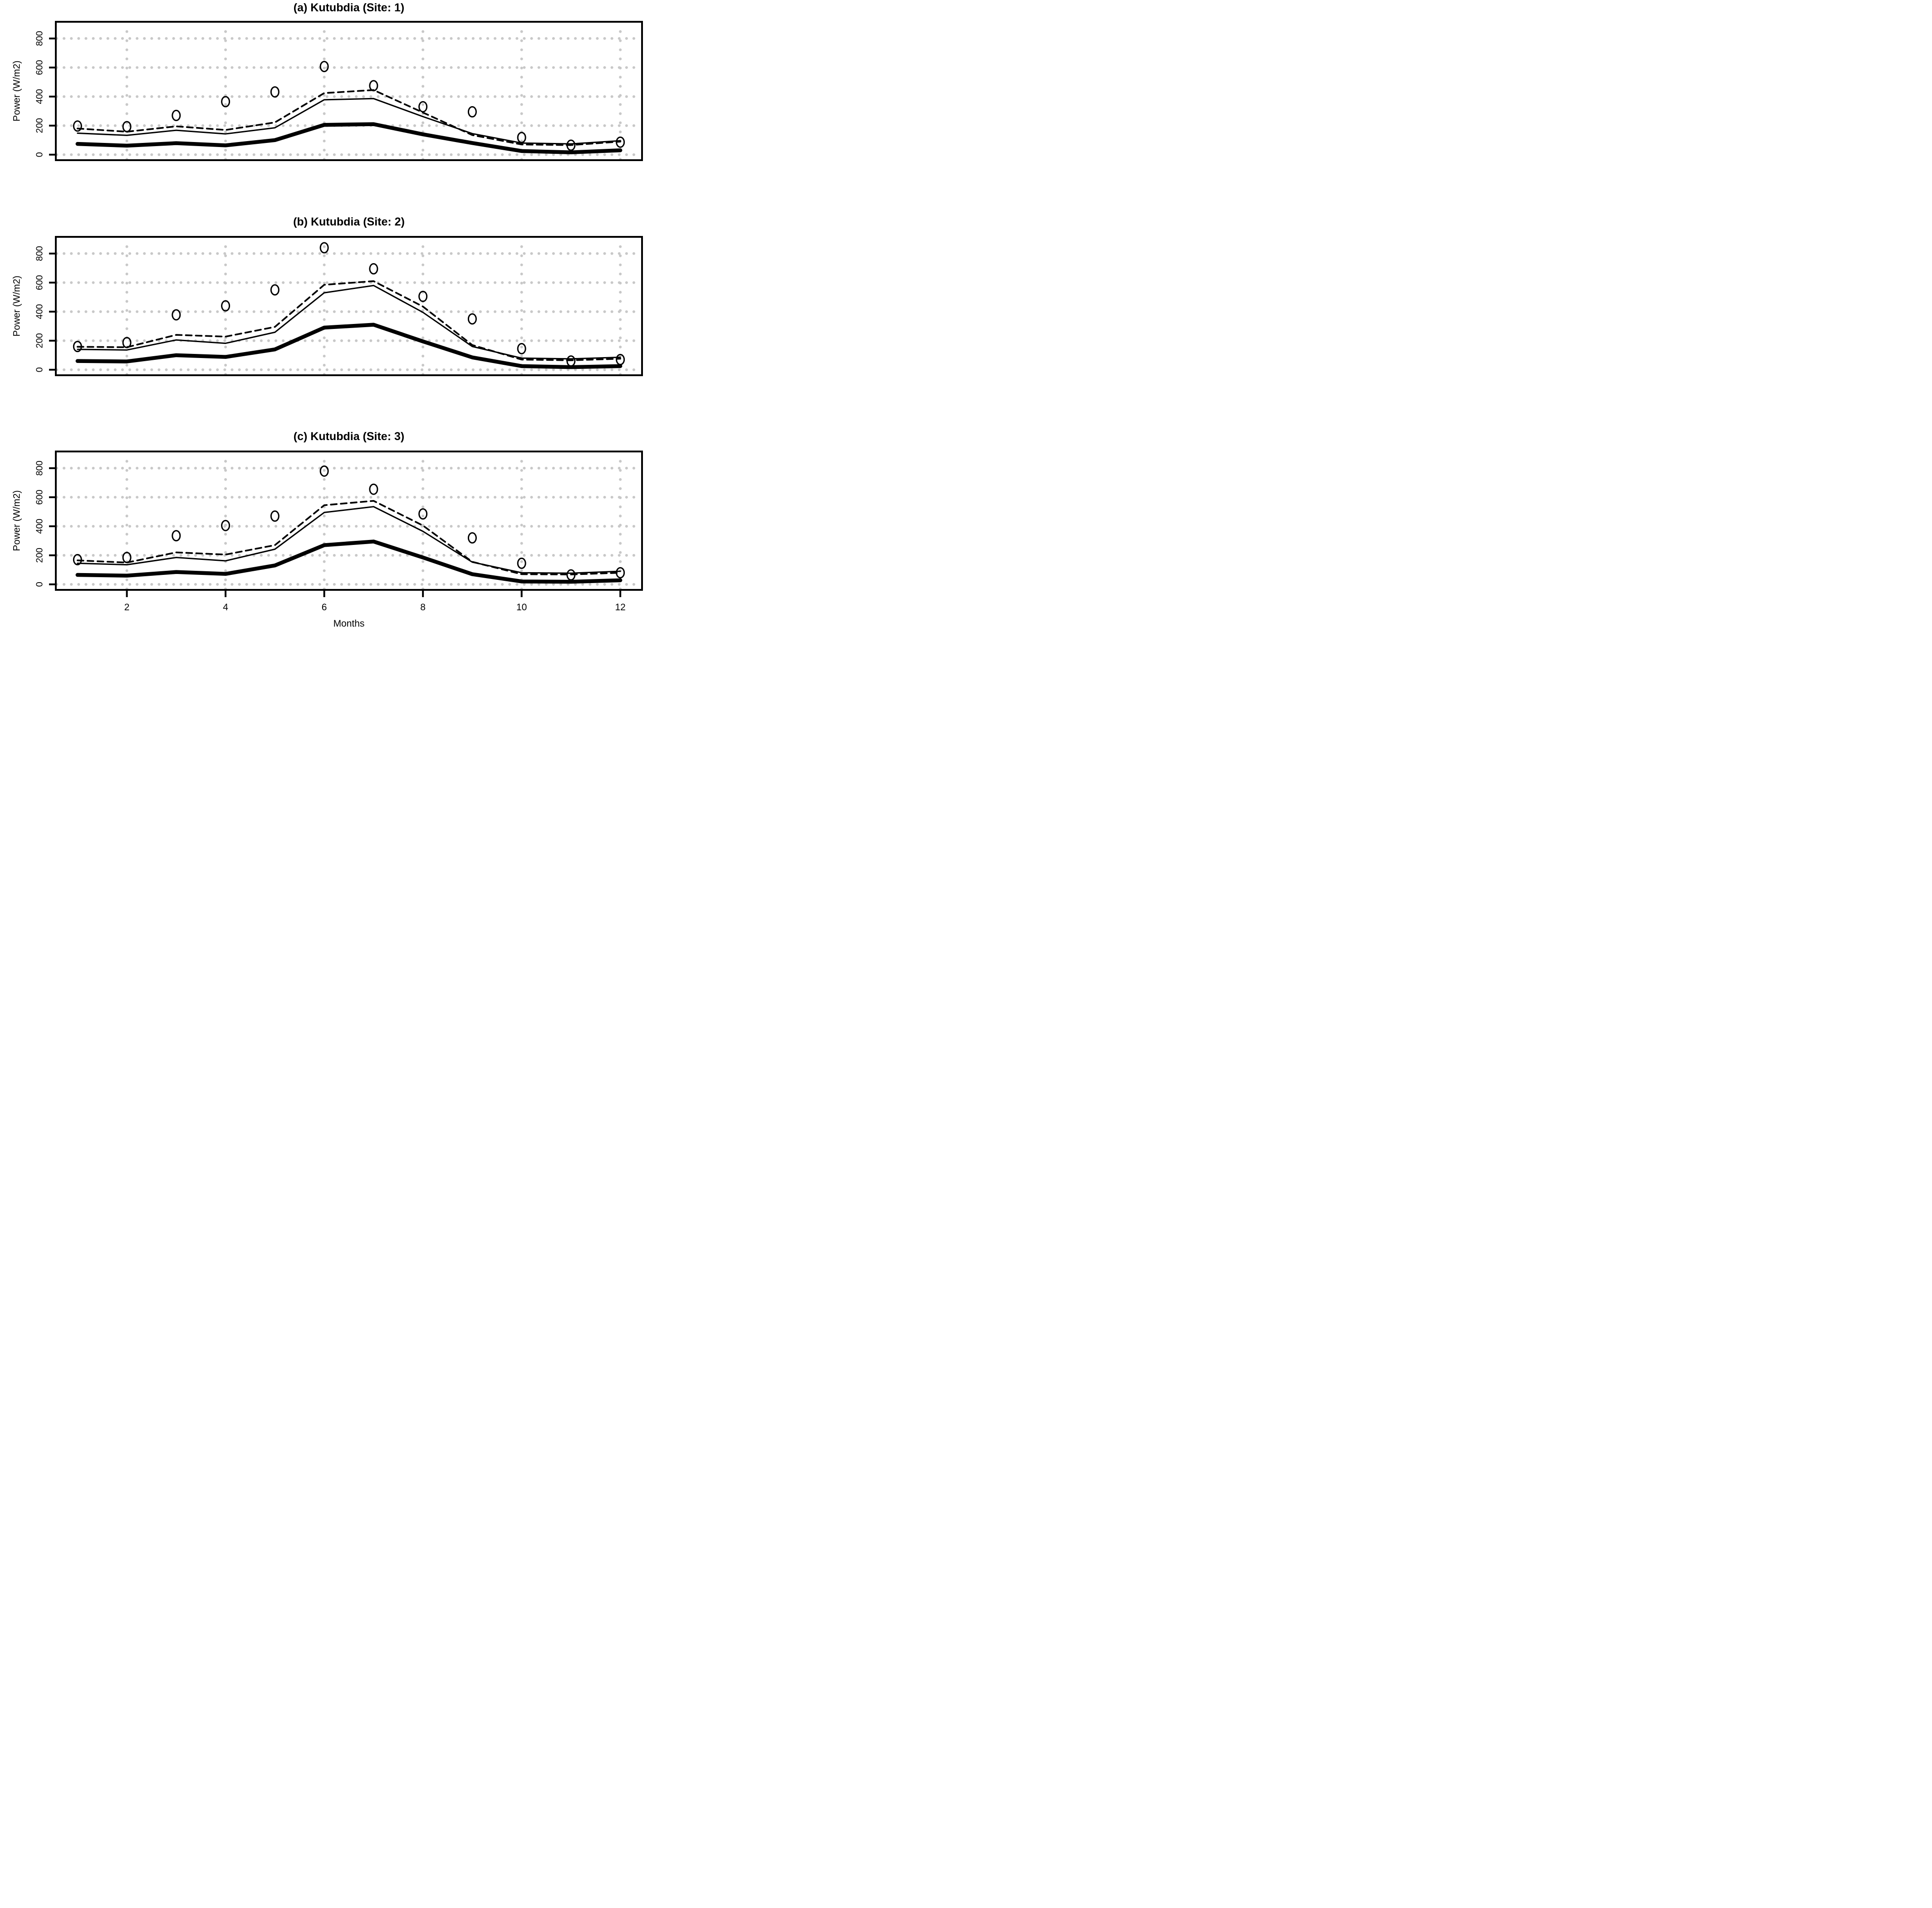 The width and height of the screenshot is (1932, 1908). I want to click on panel-a-title: (a) Kutubdia (Site: 1), so click(349, 7).